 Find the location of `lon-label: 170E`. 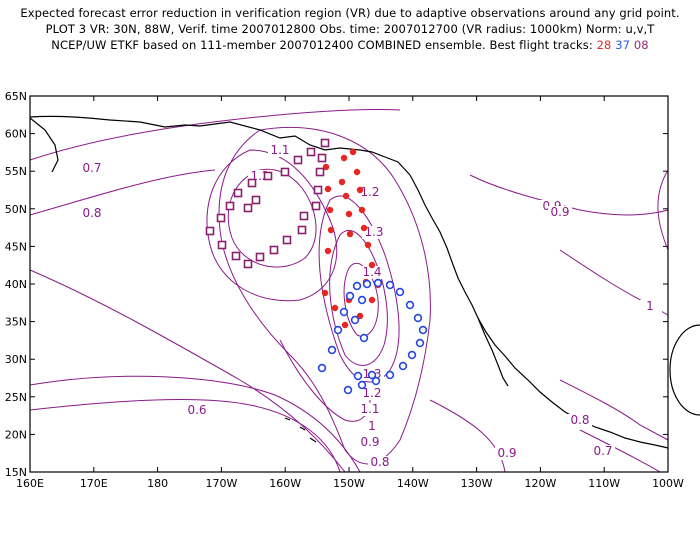

lon-label: 170E is located at coordinates (94, 483).